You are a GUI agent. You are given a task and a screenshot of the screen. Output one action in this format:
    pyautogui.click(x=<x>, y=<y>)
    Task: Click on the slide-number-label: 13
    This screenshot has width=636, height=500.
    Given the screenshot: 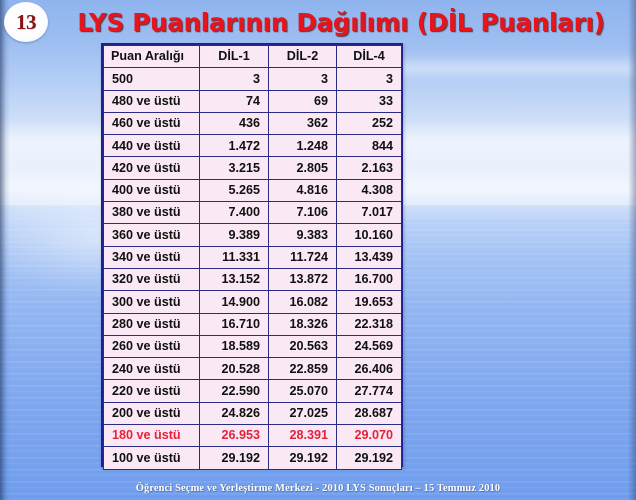 What is the action you would take?
    pyautogui.click(x=26, y=21)
    